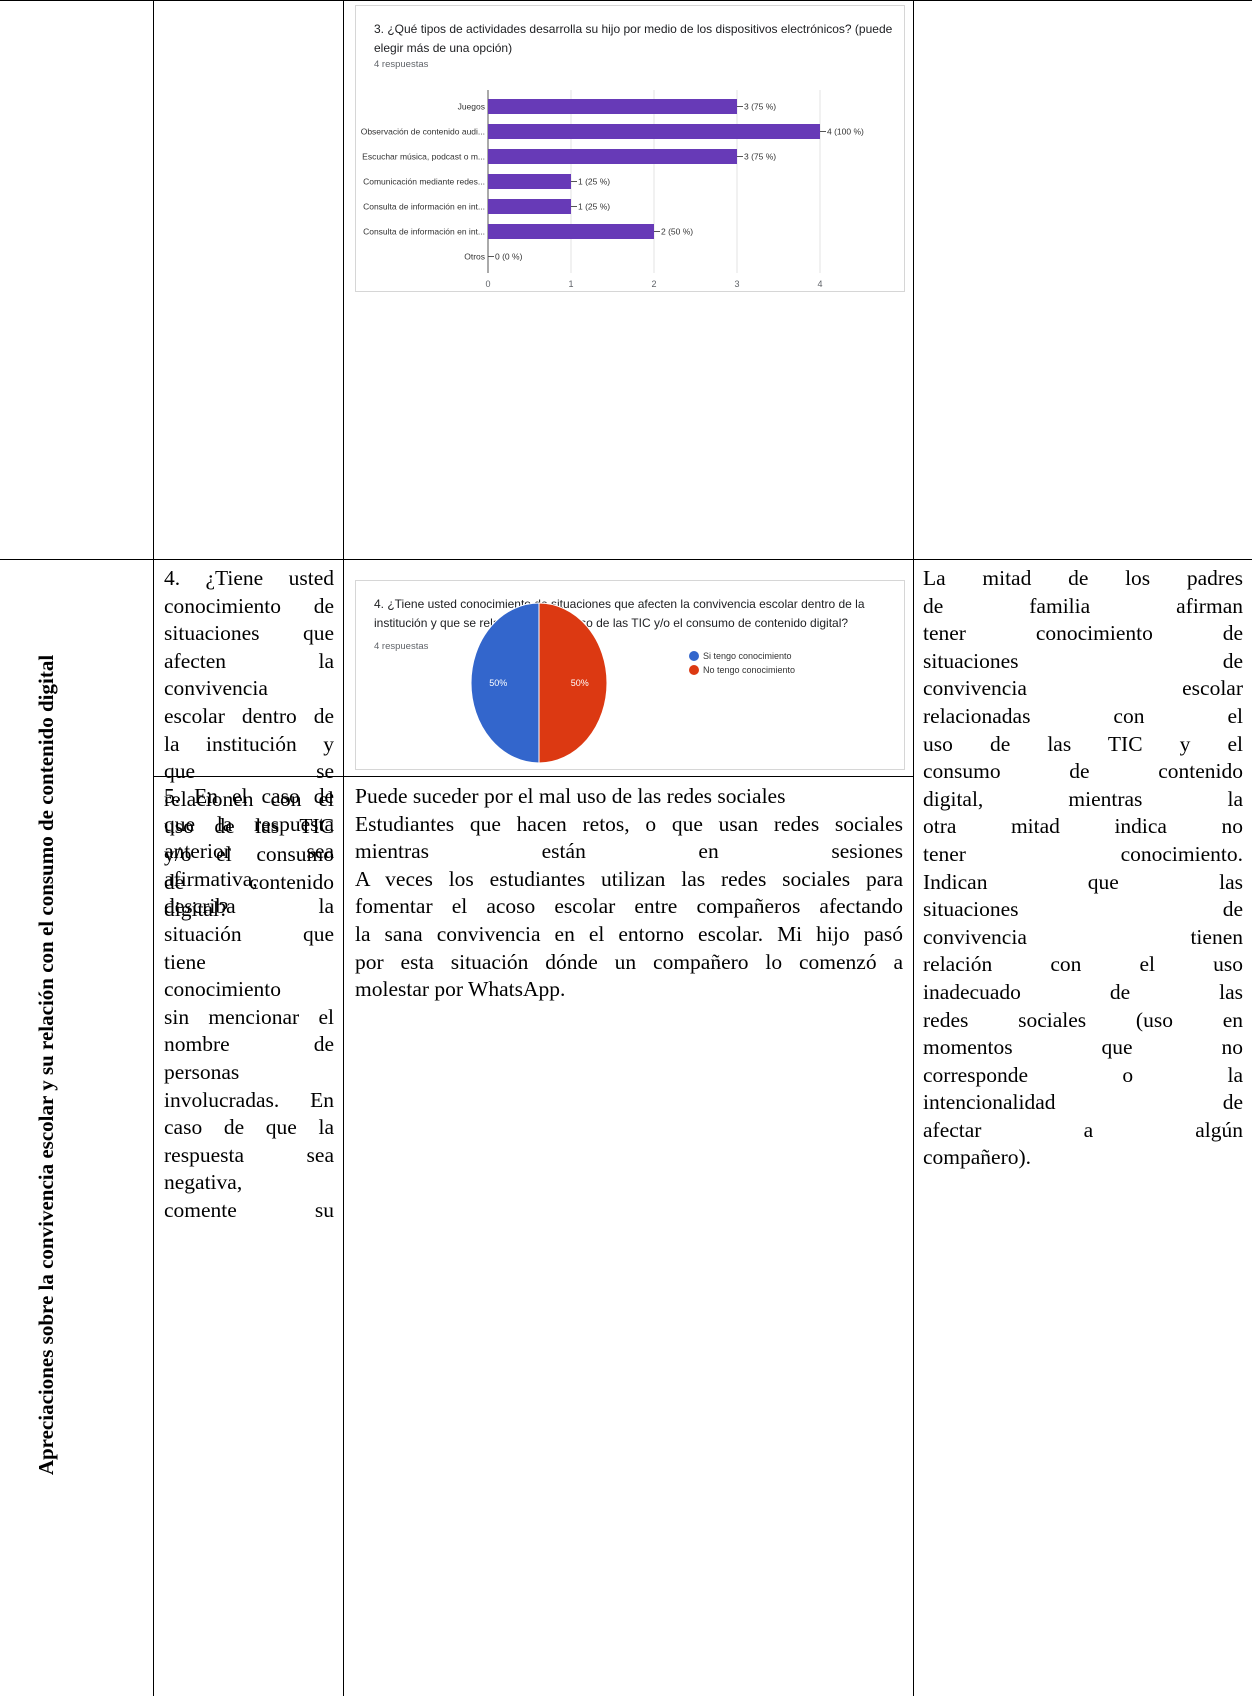  Describe the element at coordinates (249, 1099) in the screenshot. I see `text-line: involucradas. En` at that location.